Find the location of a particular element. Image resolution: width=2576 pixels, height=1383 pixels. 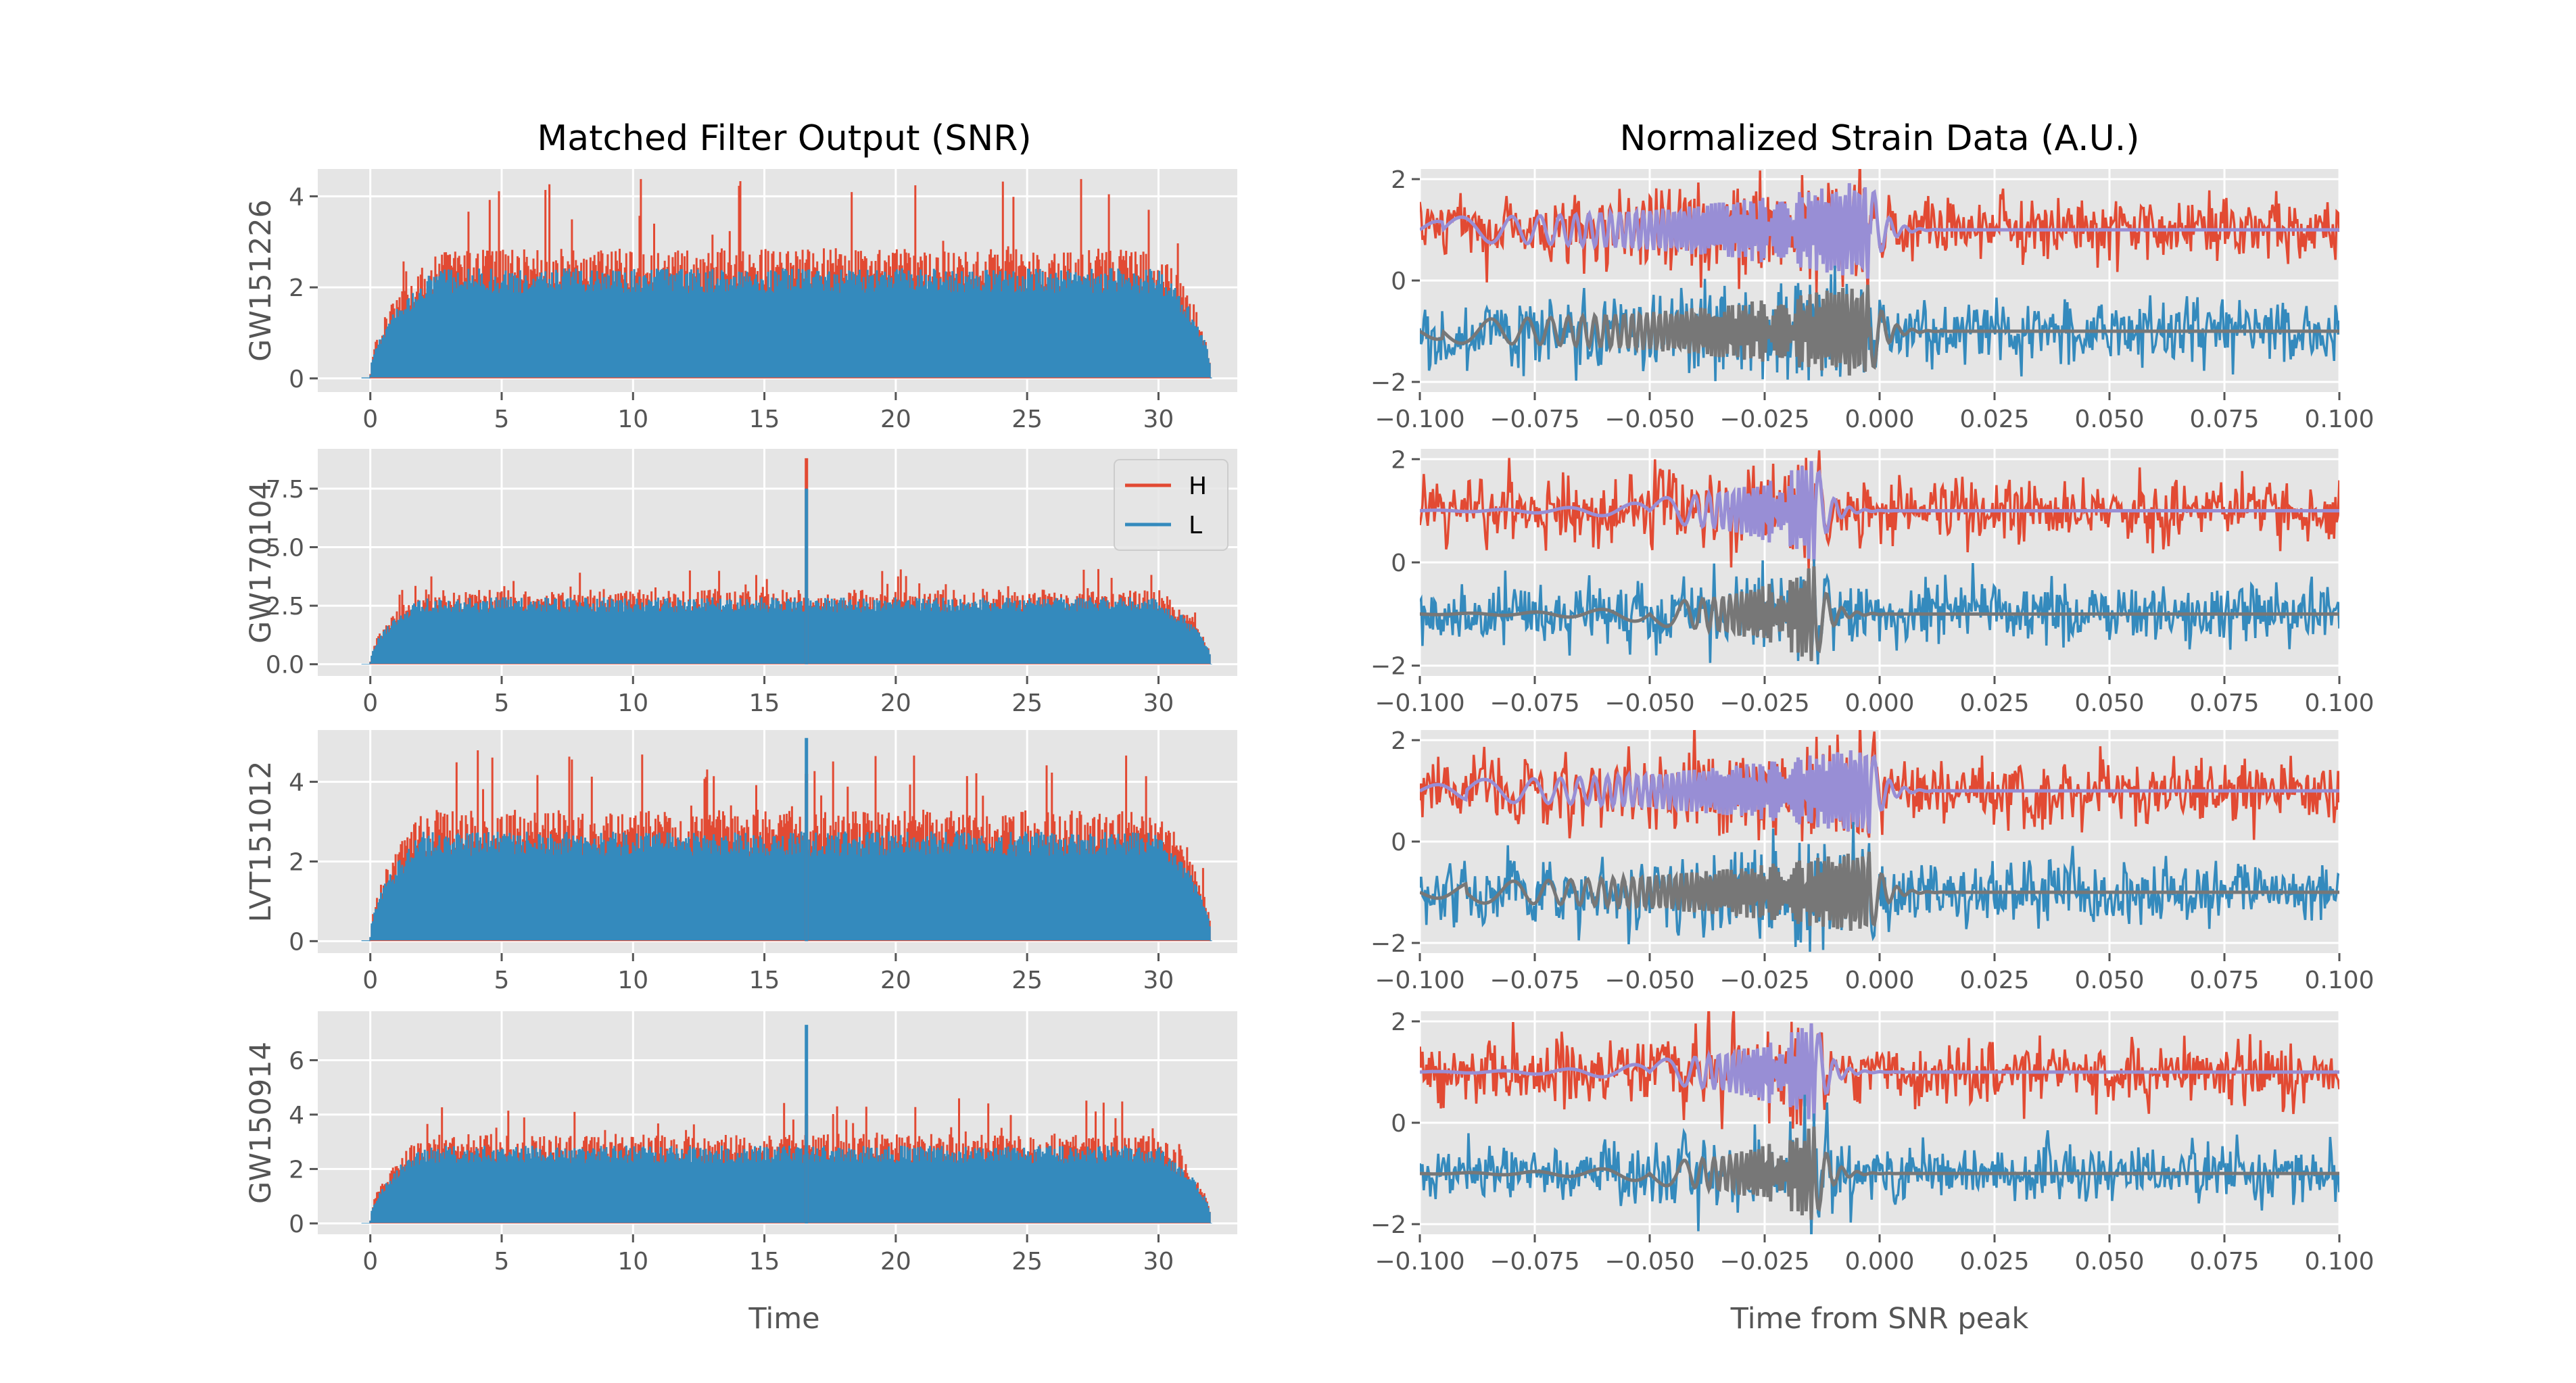

event-label-GW170104: GW170104 is located at coordinates (261, 562).